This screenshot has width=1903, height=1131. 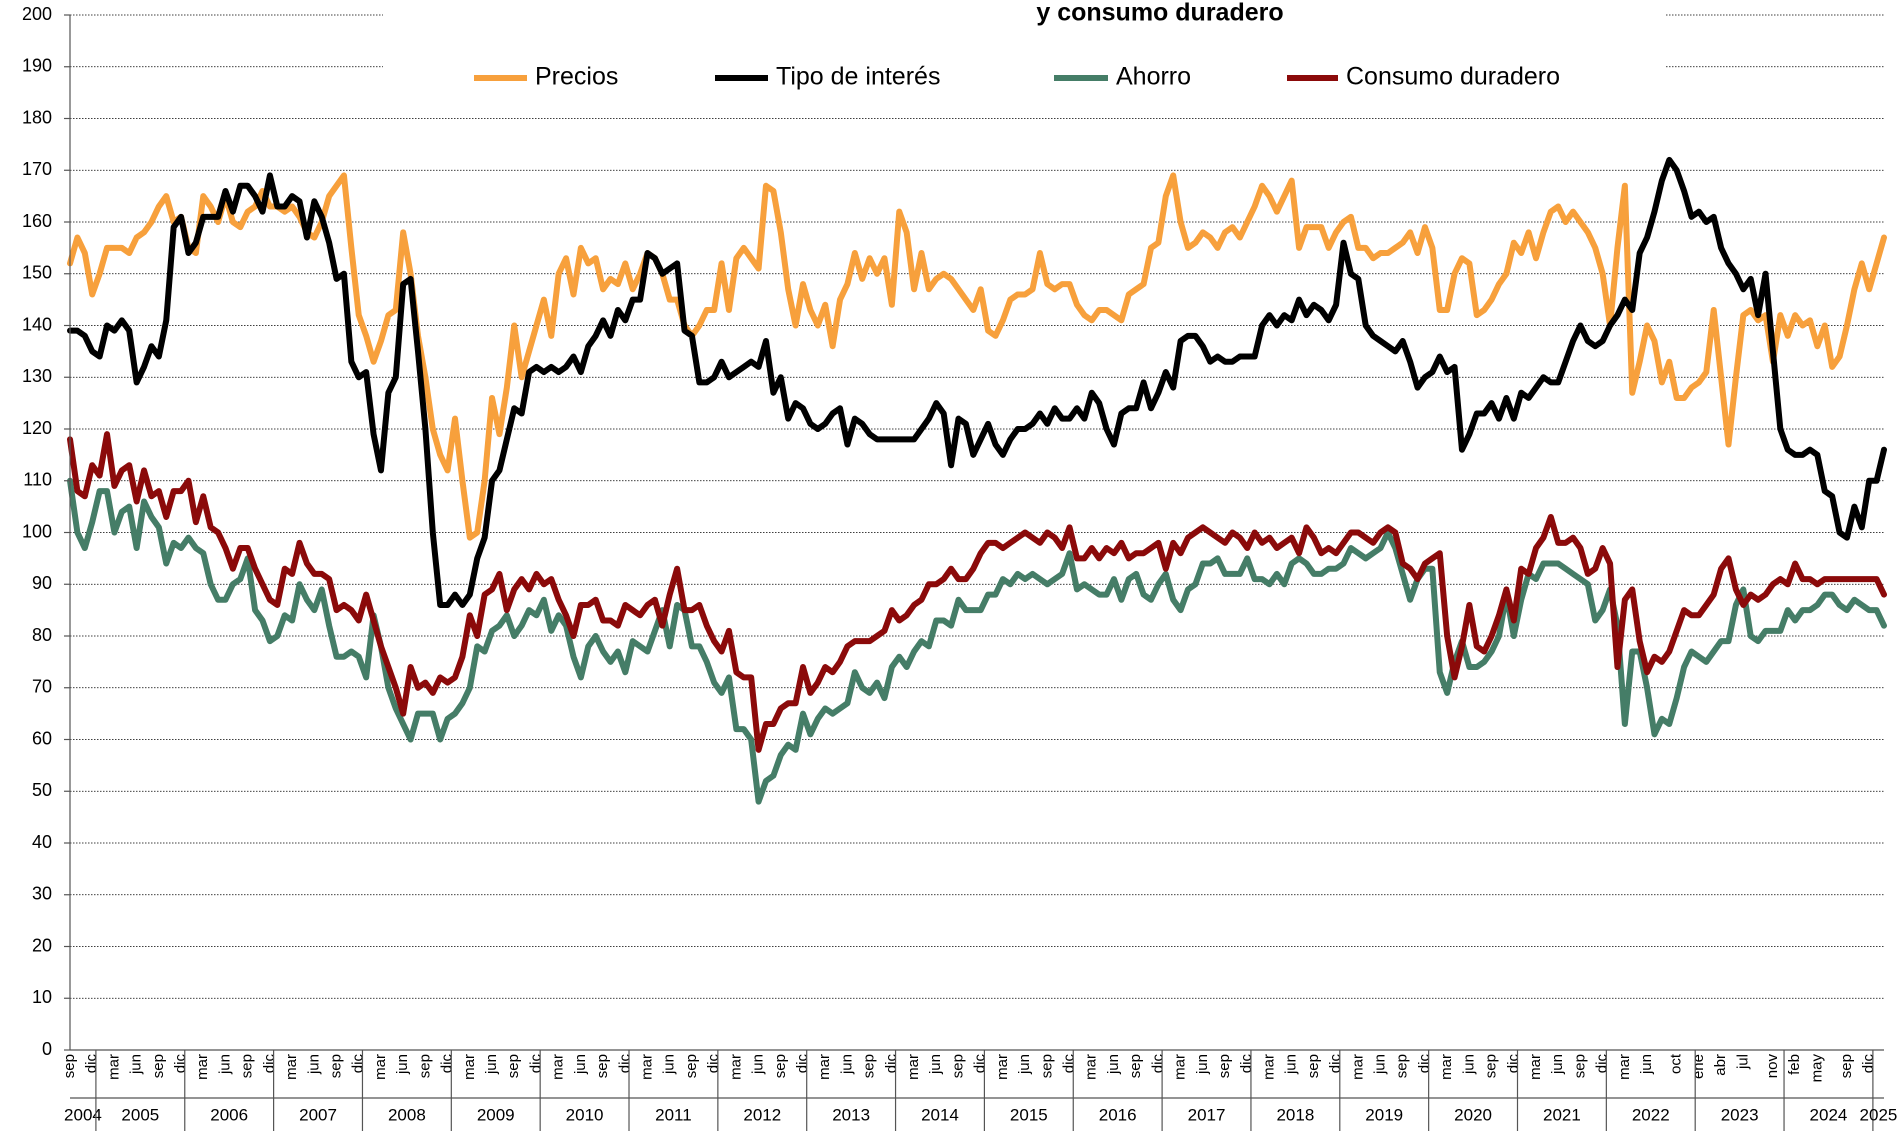 I want to click on year-label: 2014, so click(x=940, y=1114).